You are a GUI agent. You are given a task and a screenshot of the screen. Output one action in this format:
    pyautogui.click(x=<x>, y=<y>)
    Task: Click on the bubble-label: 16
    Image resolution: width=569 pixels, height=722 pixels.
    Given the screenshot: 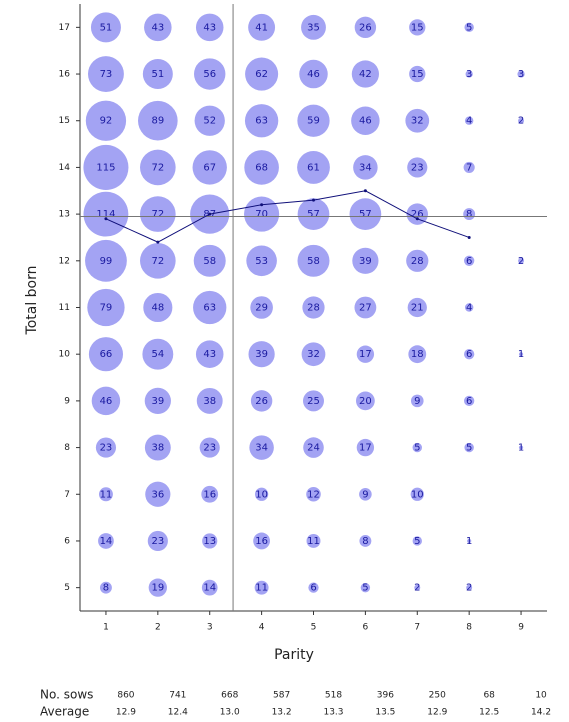 What is the action you would take?
    pyautogui.click(x=261, y=541)
    